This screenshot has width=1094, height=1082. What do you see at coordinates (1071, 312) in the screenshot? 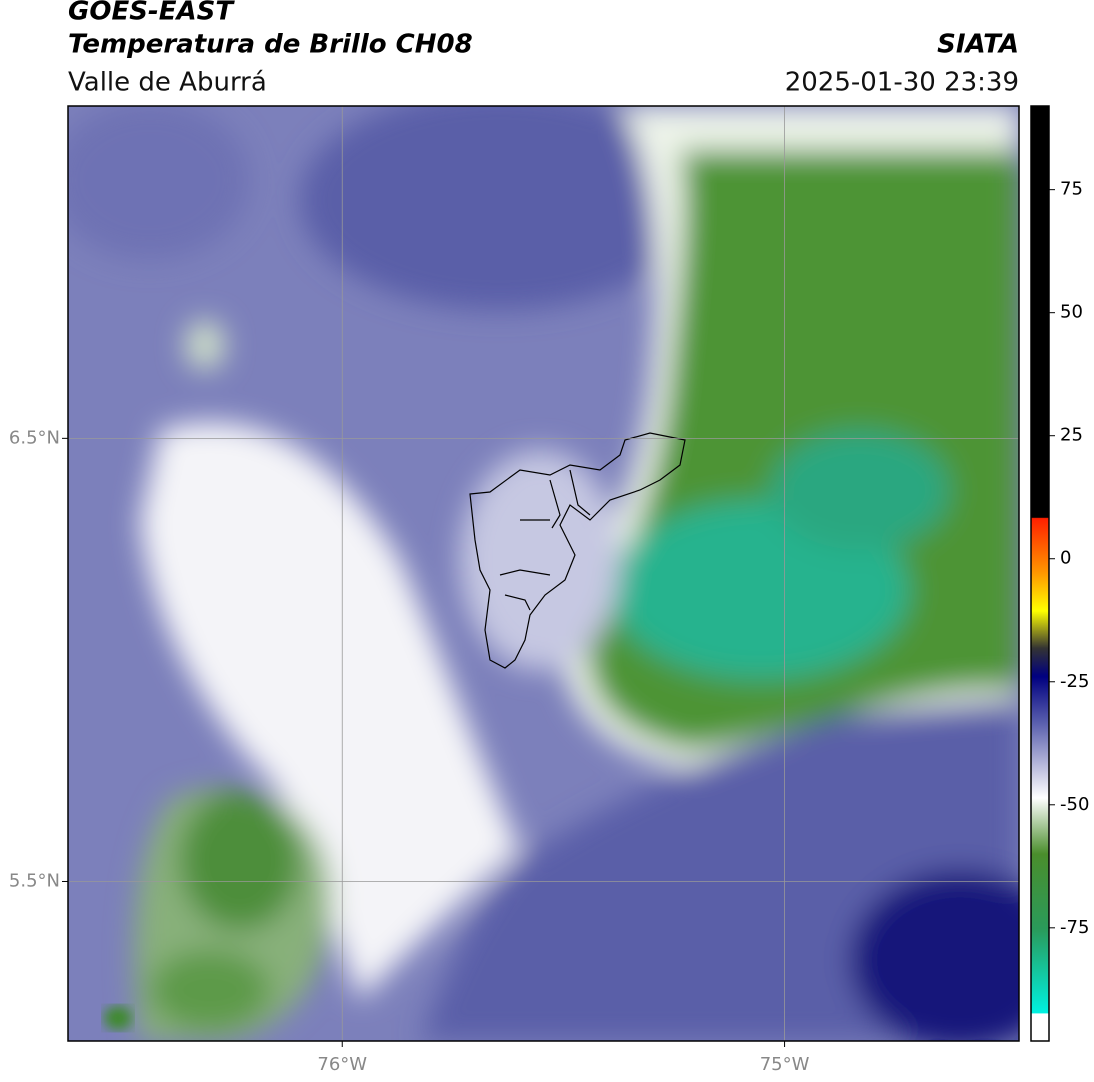
I see `colorbar-tick-label: 50` at bounding box center [1071, 312].